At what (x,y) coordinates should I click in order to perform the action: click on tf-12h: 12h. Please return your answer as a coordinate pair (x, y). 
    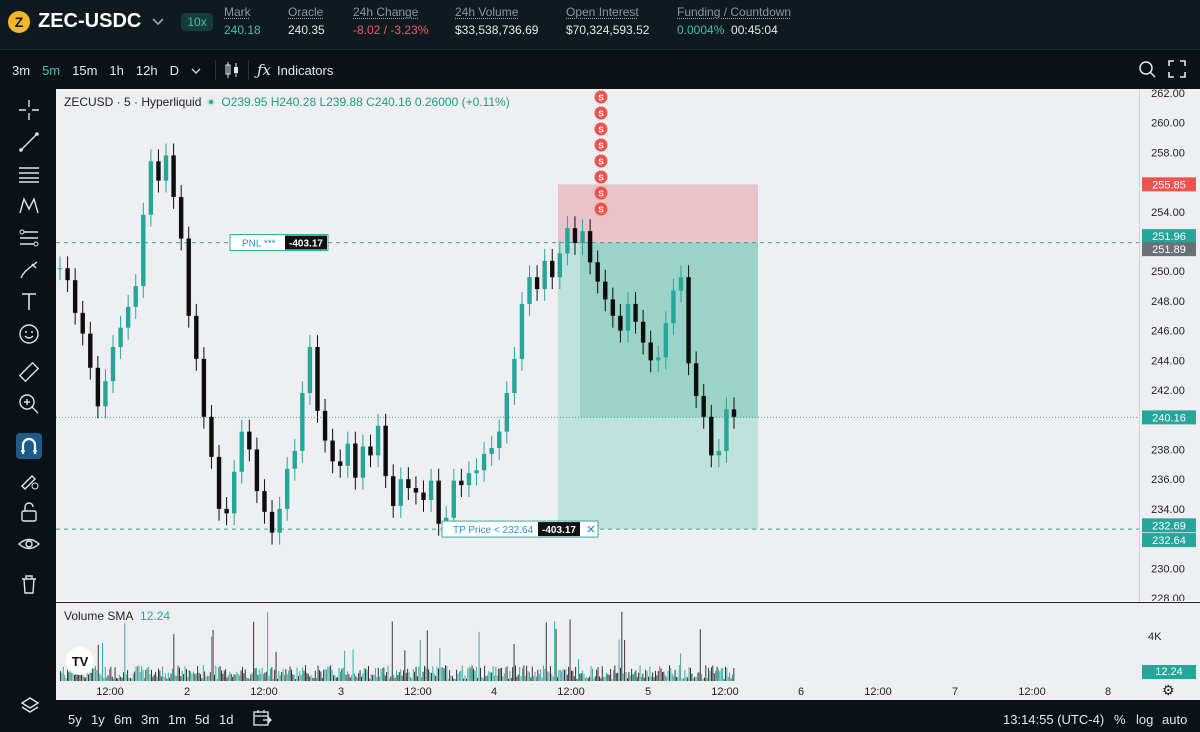
    Looking at the image, I should click on (146, 70).